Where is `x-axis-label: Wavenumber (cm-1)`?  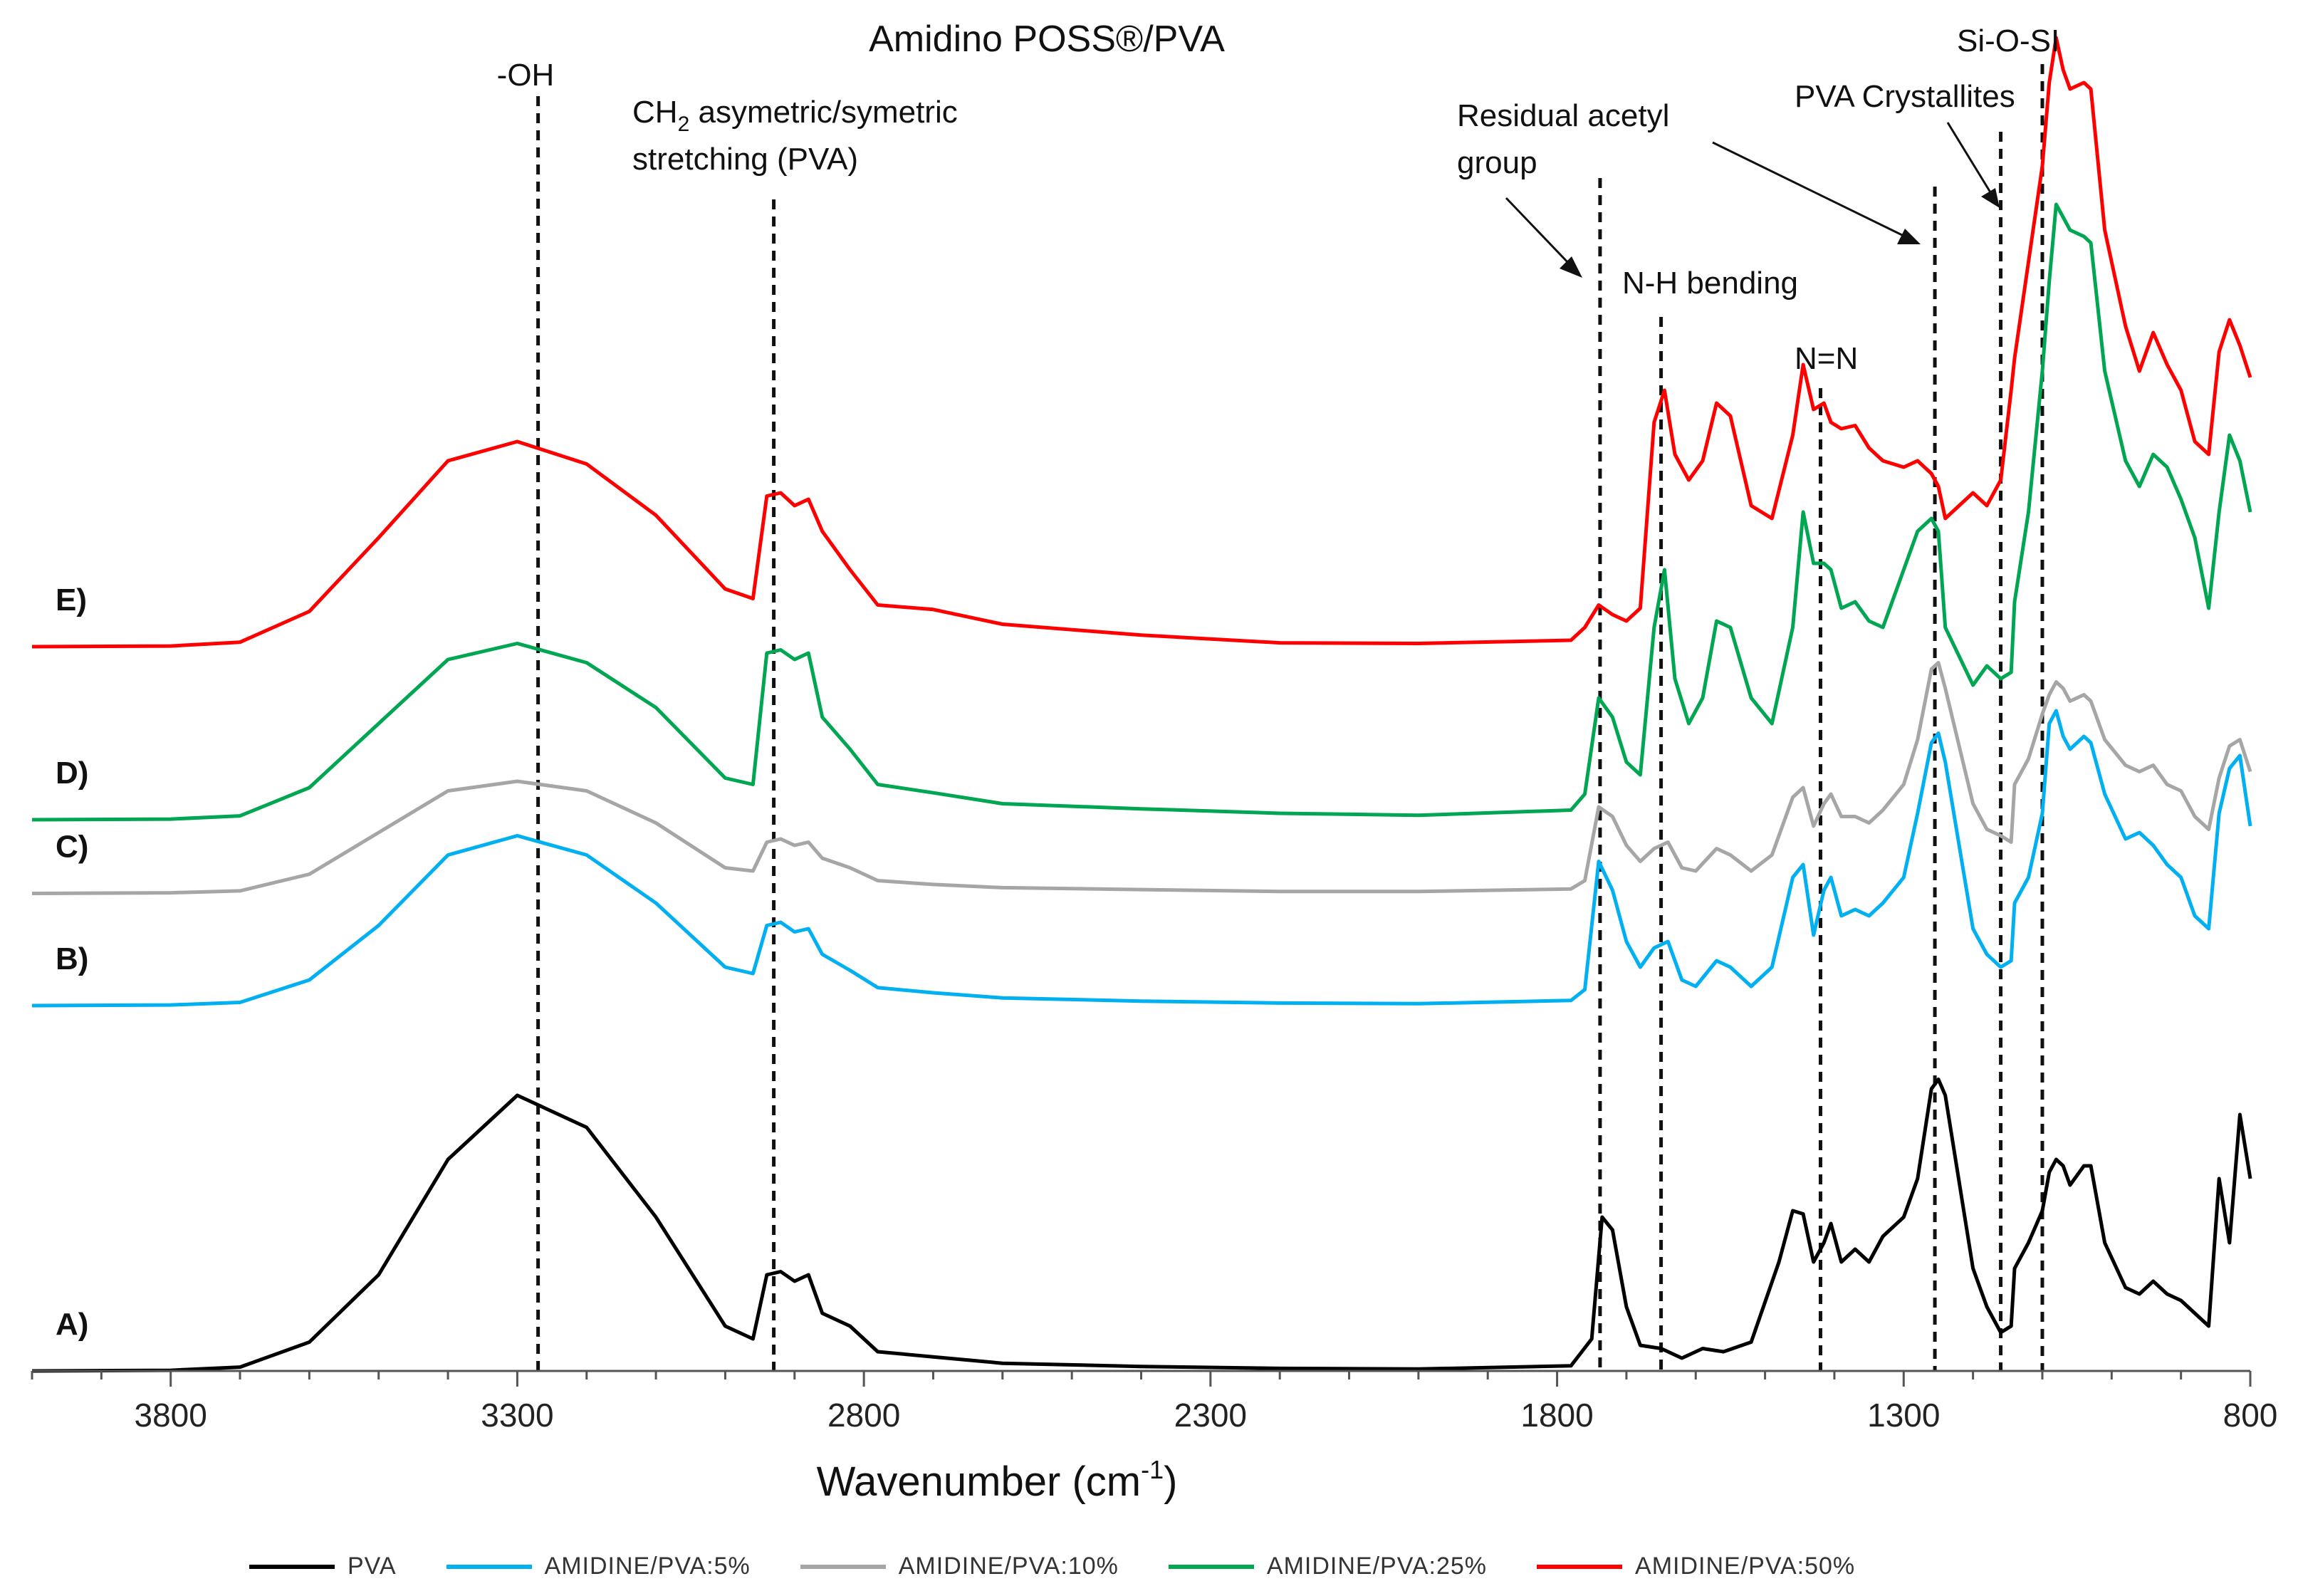
x-axis-label: Wavenumber (cm-1) is located at coordinates (997, 1480).